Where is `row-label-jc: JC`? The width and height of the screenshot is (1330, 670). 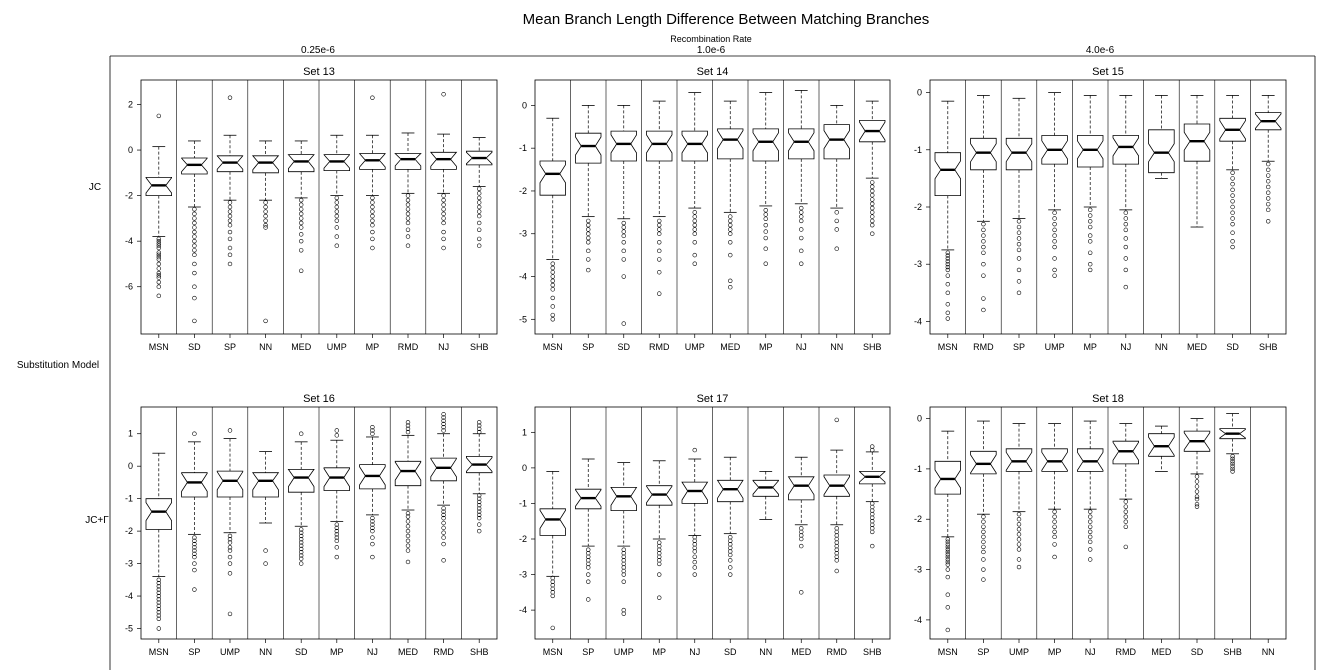 row-label-jc: JC is located at coordinates (95, 187).